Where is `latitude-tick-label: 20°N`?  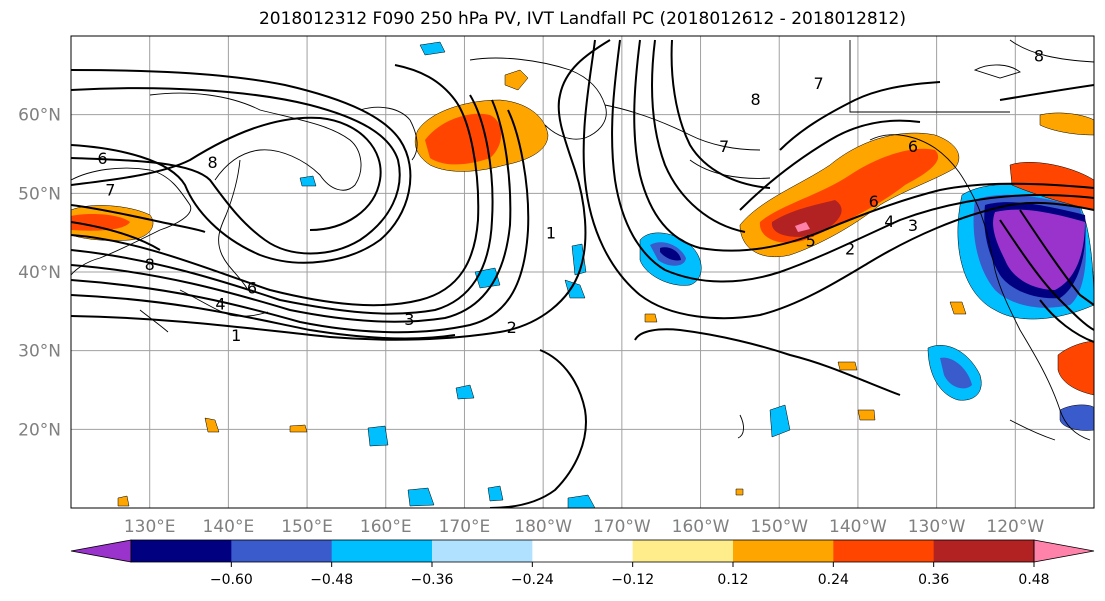
latitude-tick-label: 20°N is located at coordinates (39, 430).